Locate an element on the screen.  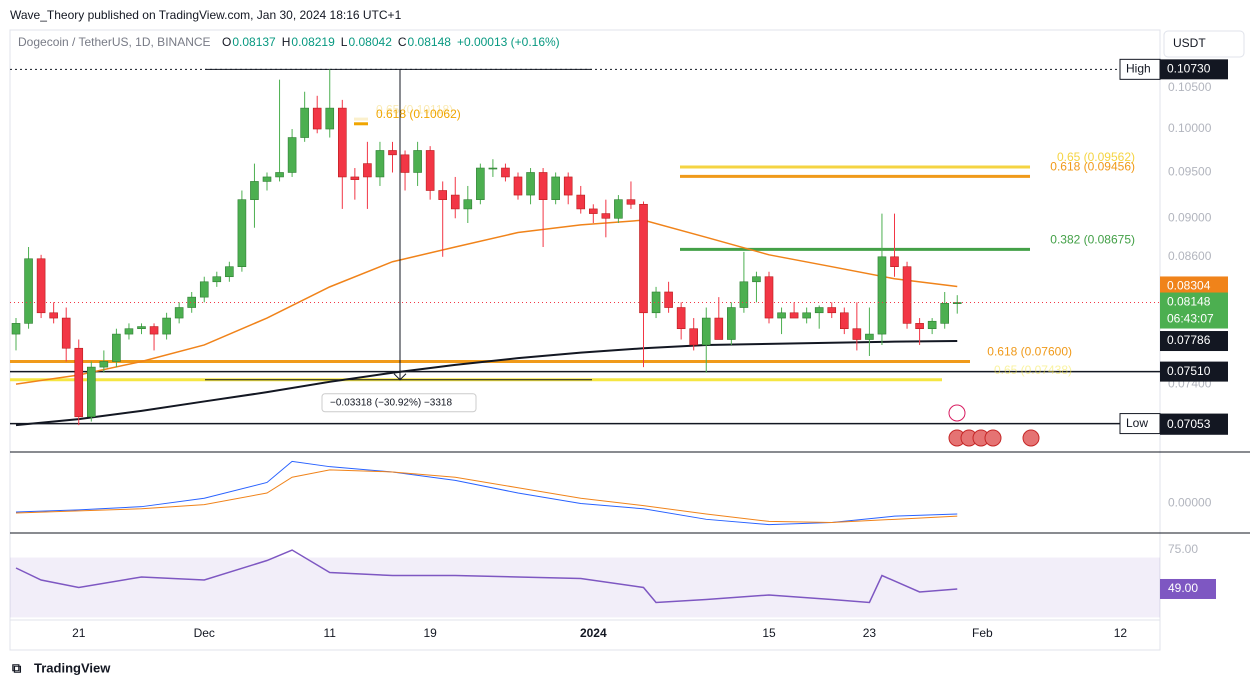
x-tick-label: 2024 is located at coordinates (593, 633).